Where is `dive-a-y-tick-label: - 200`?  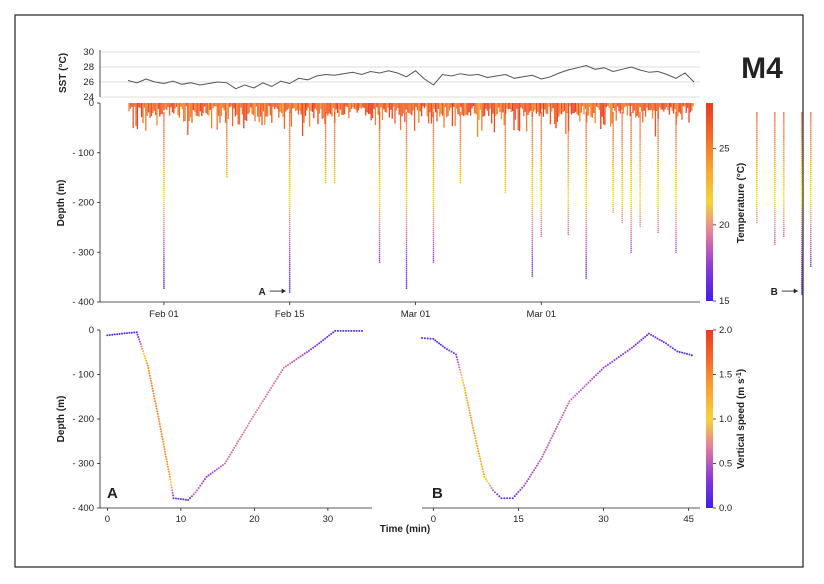 dive-a-y-tick-label: - 200 is located at coordinates (83, 419).